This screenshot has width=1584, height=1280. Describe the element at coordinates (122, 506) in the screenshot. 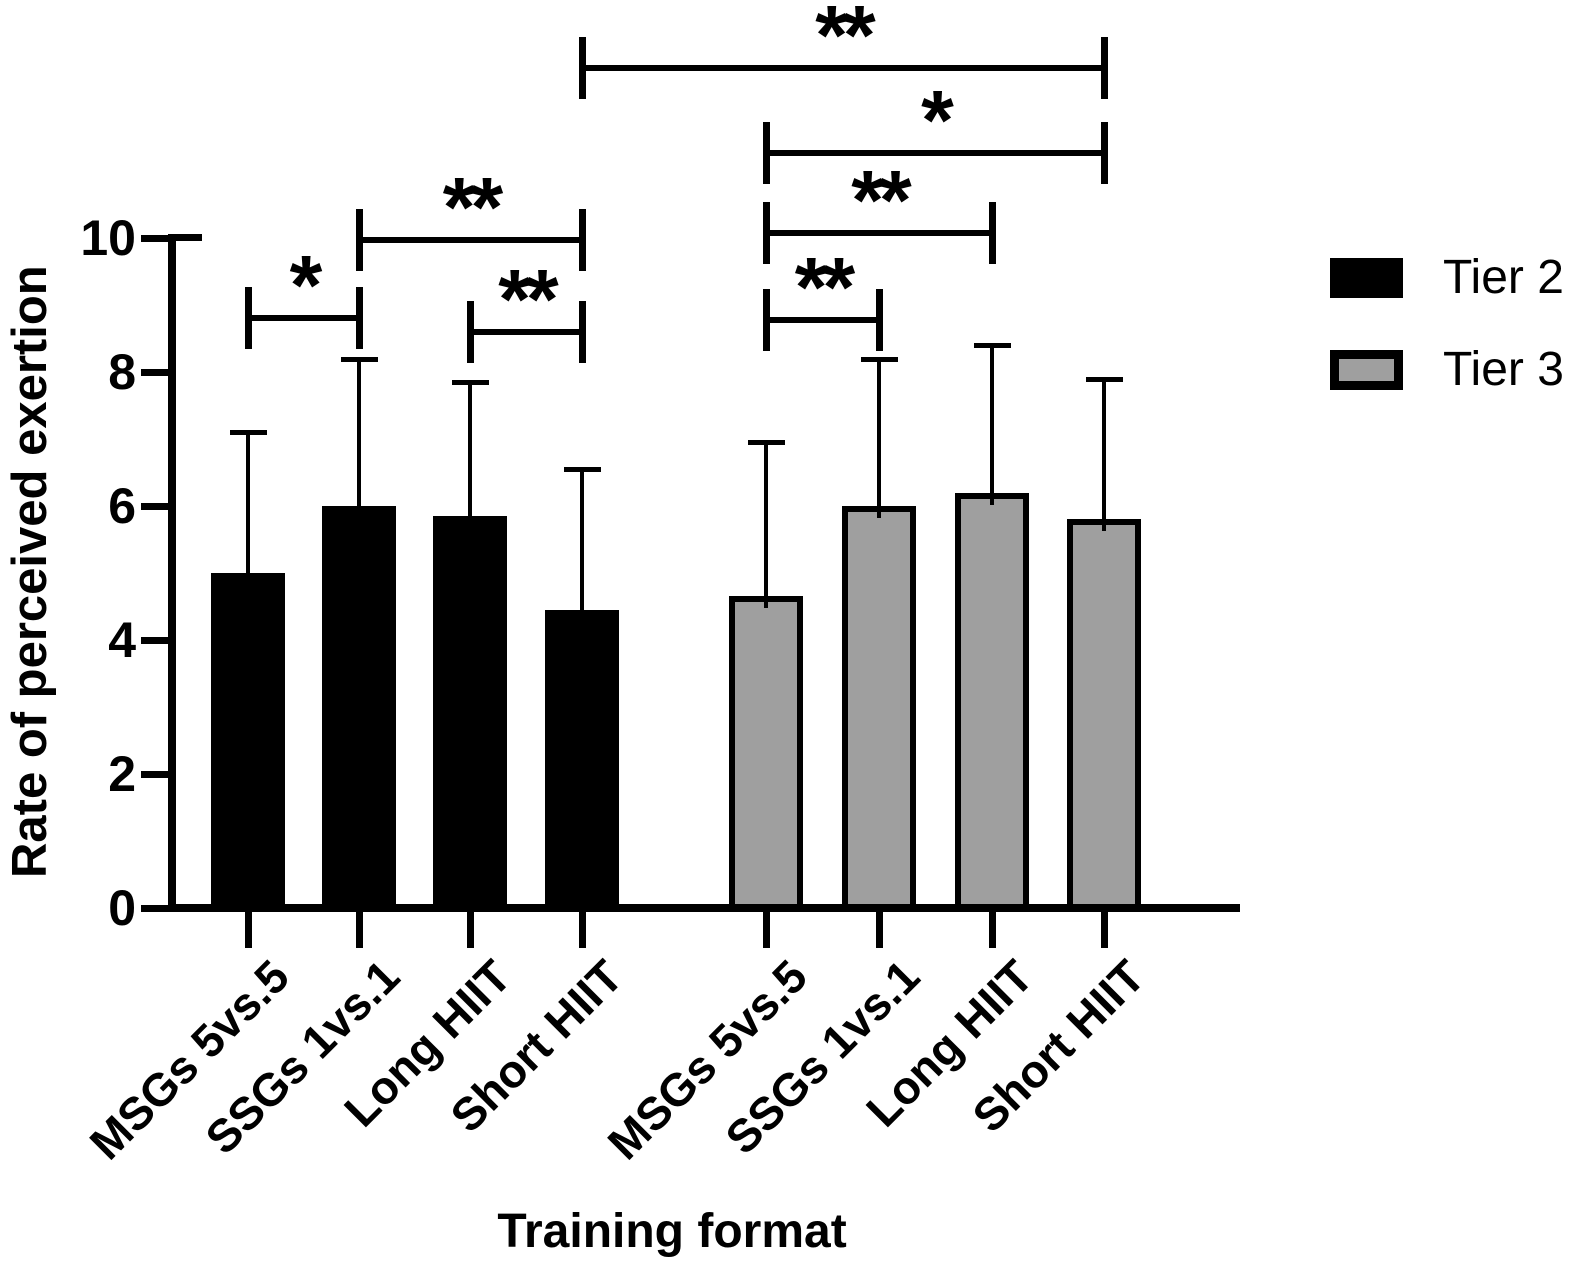

I see `y-tick-label: 6` at that location.